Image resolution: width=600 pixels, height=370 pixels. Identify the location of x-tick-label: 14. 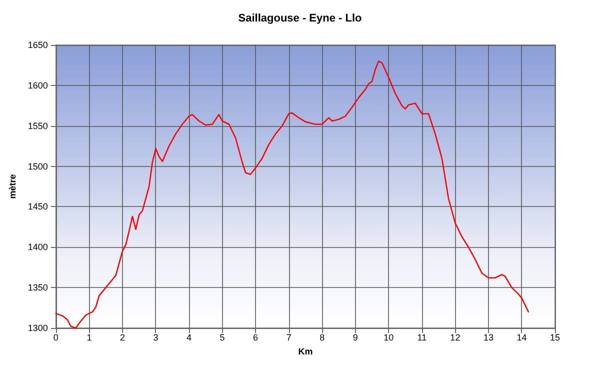
(521, 337).